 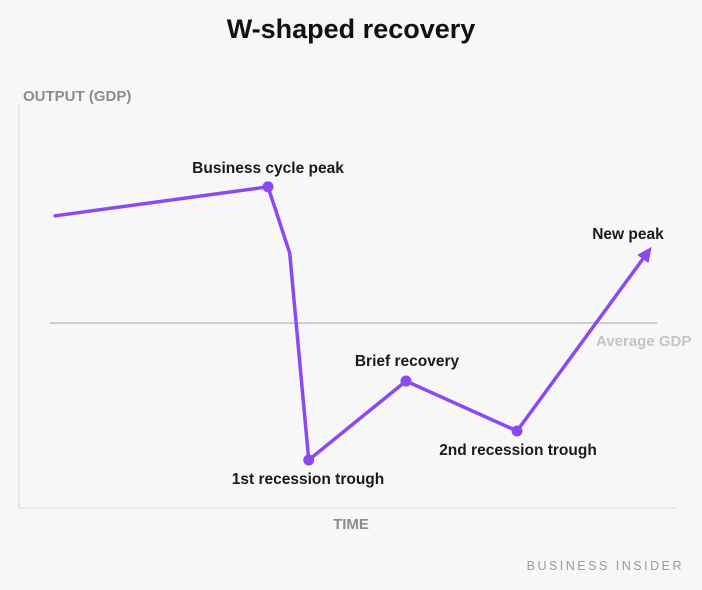 I want to click on x-axis-label: TIME, so click(x=351, y=524).